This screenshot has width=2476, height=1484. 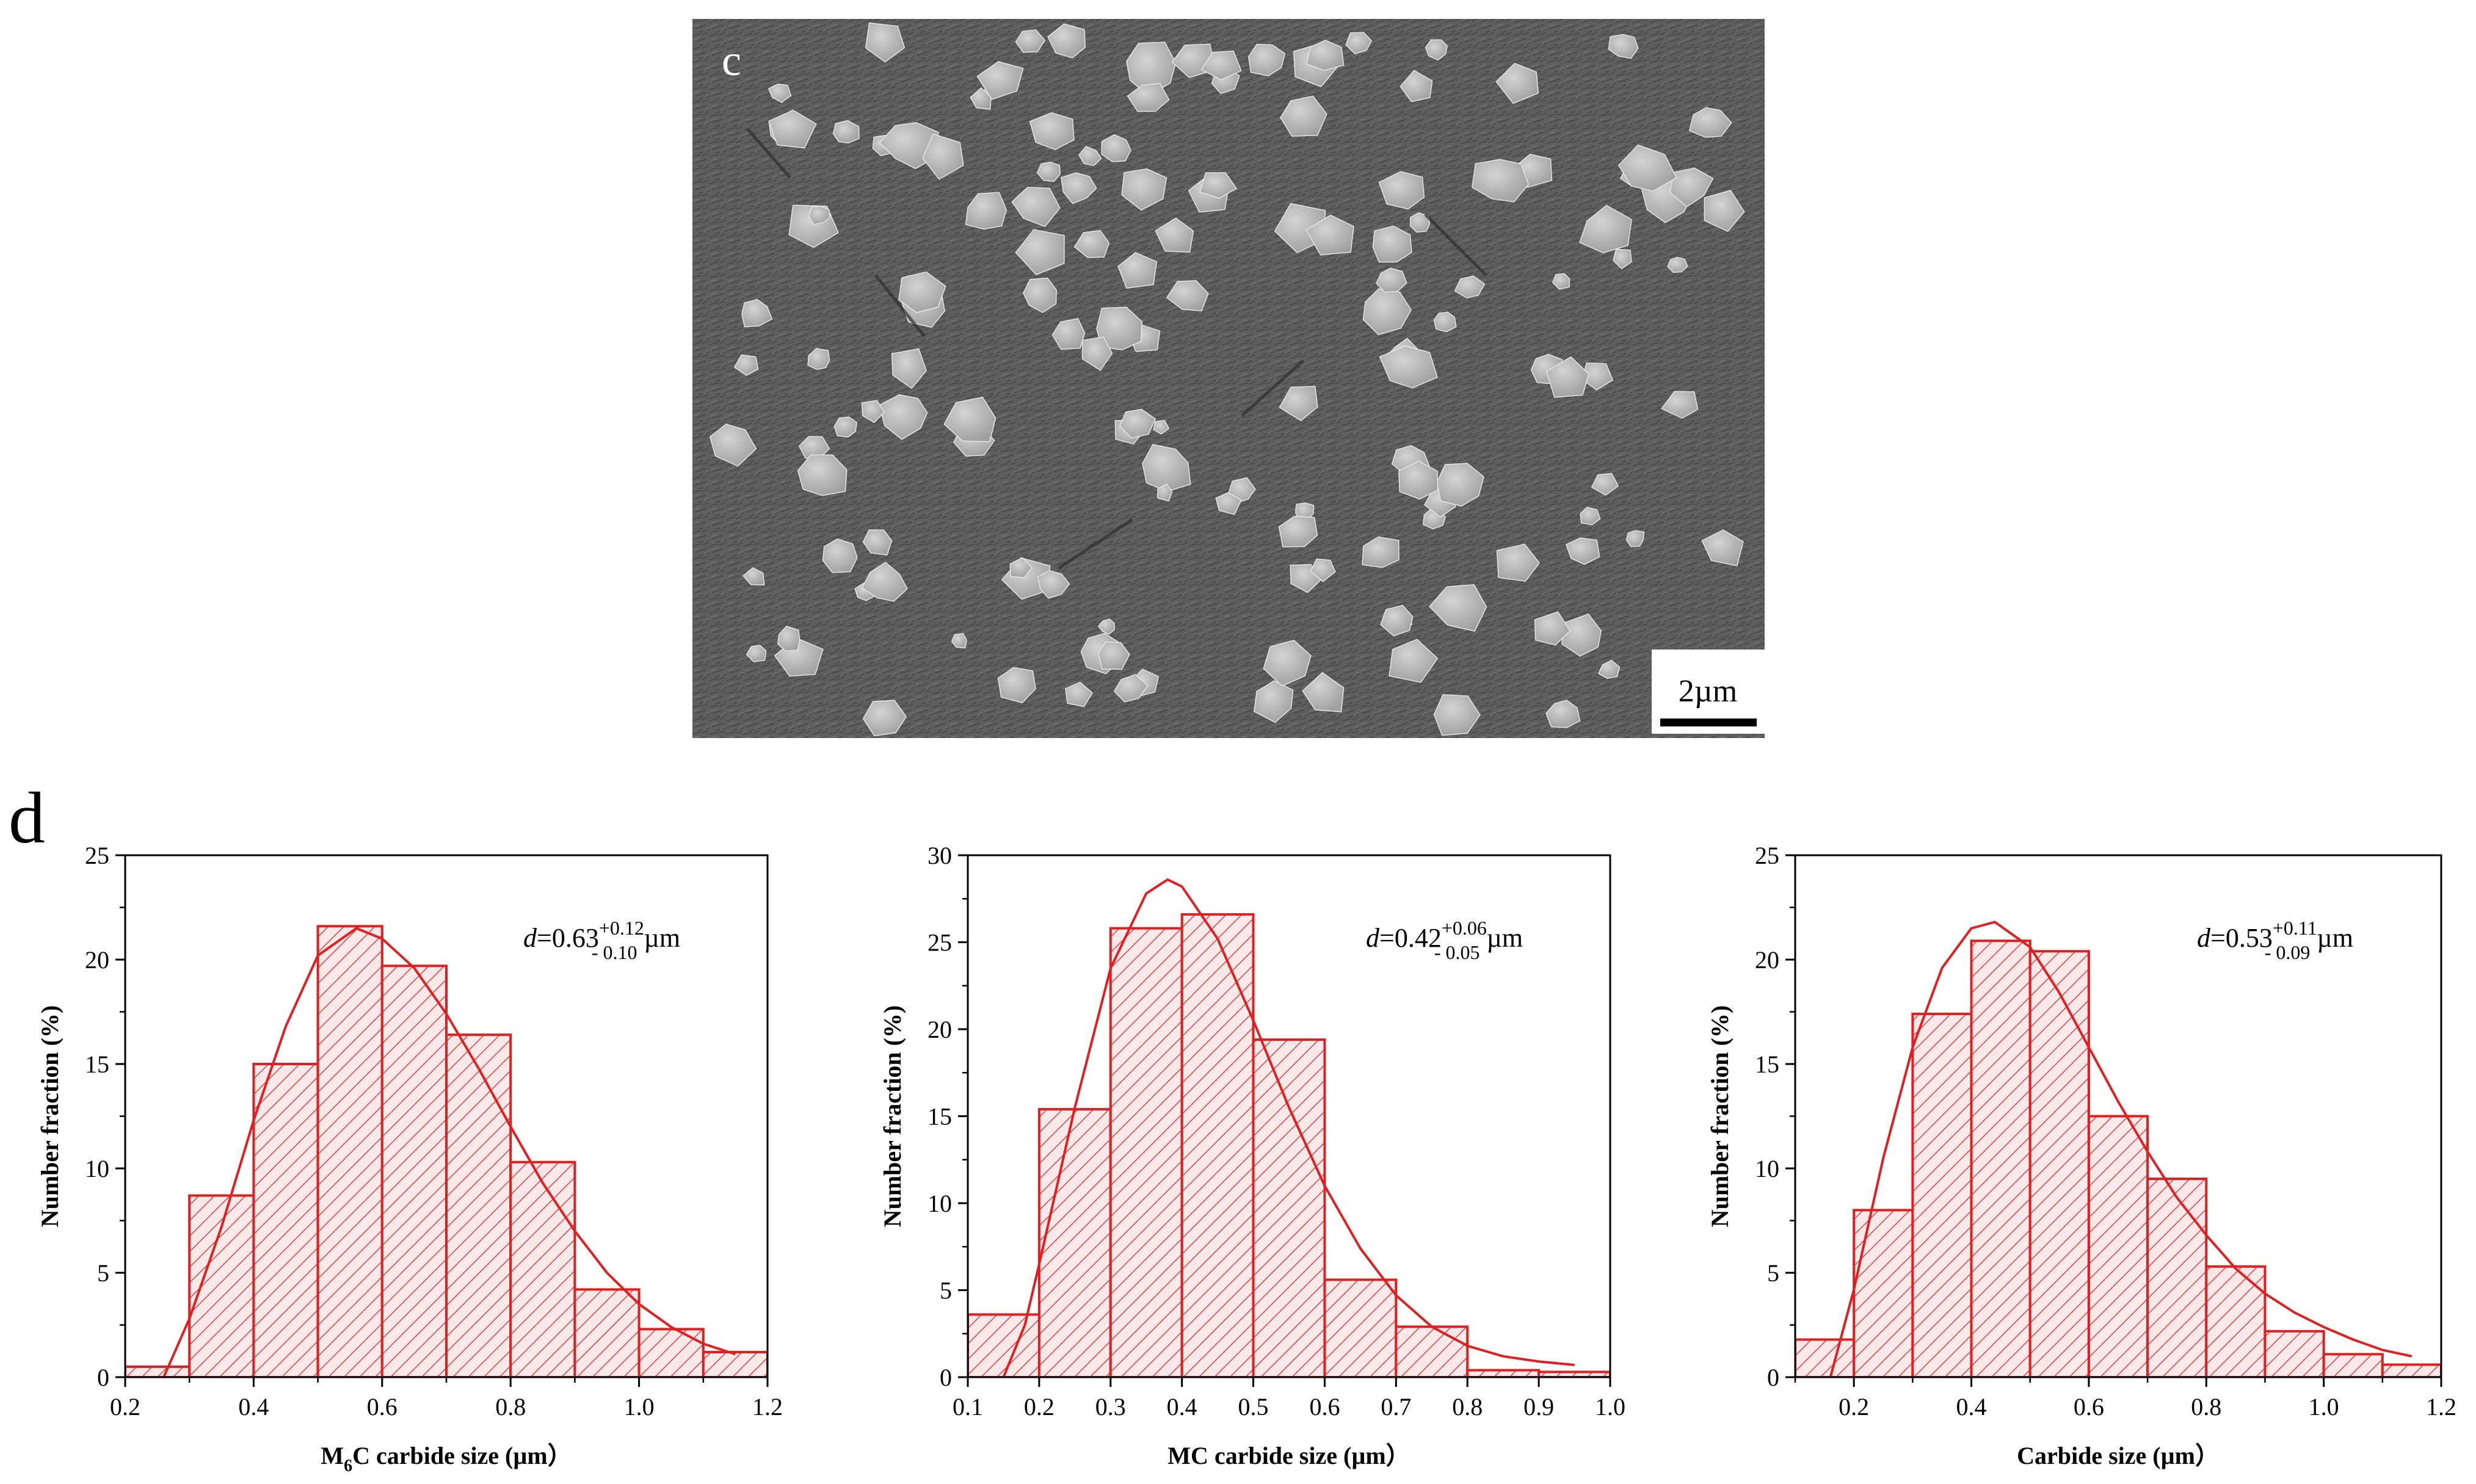 I want to click on x-tick-label: 0.3, so click(x=1110, y=1407).